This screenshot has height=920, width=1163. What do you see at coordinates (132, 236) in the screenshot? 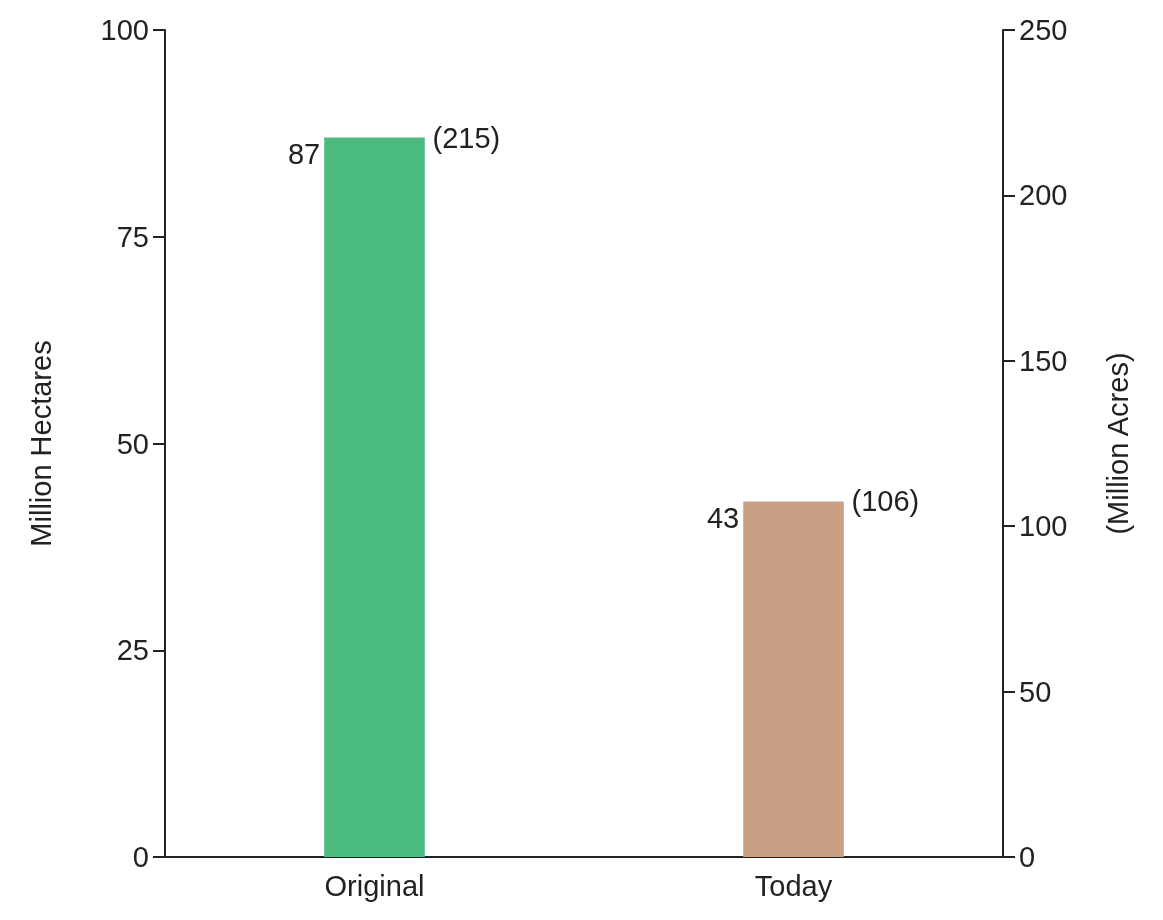
I see `y-tick-label: 75` at bounding box center [132, 236].